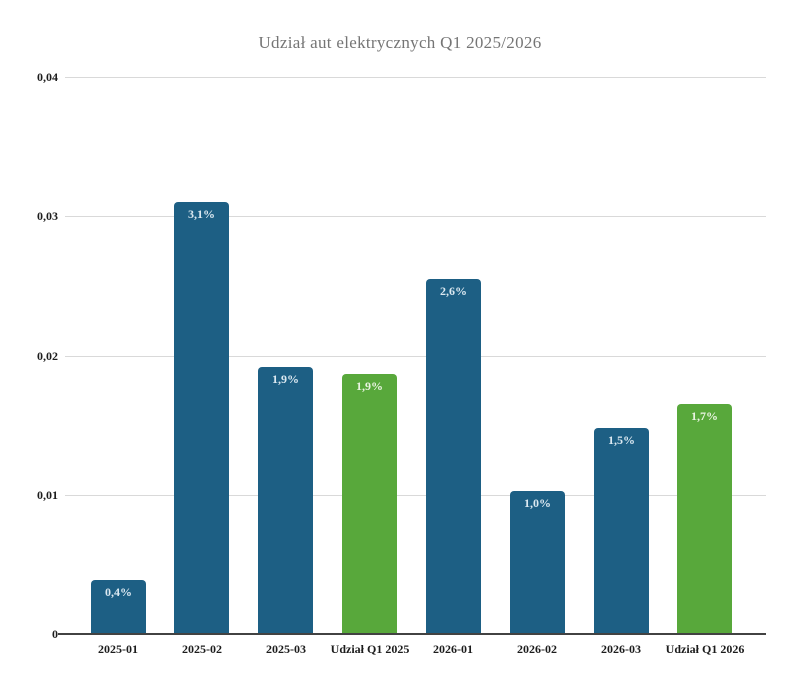 Image resolution: width=800 pixels, height=688 pixels. What do you see at coordinates (201, 214) in the screenshot?
I see `bar-value-label: 3,1%` at bounding box center [201, 214].